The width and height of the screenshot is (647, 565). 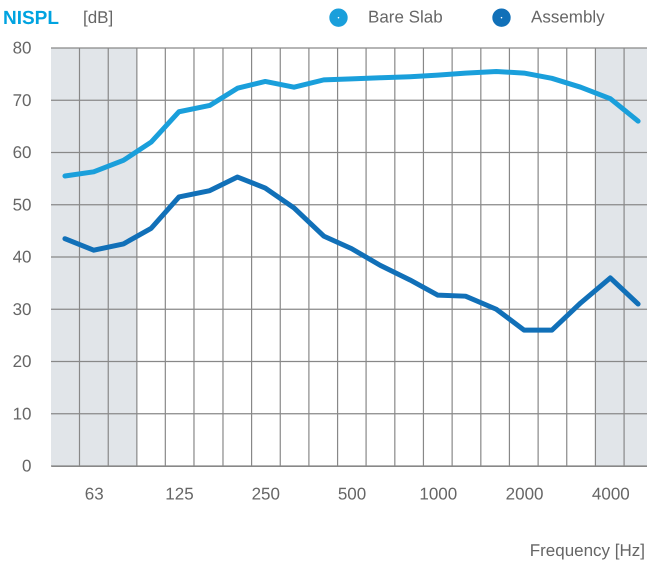 What do you see at coordinates (352, 494) in the screenshot?
I see `x-tick-label: 500` at bounding box center [352, 494].